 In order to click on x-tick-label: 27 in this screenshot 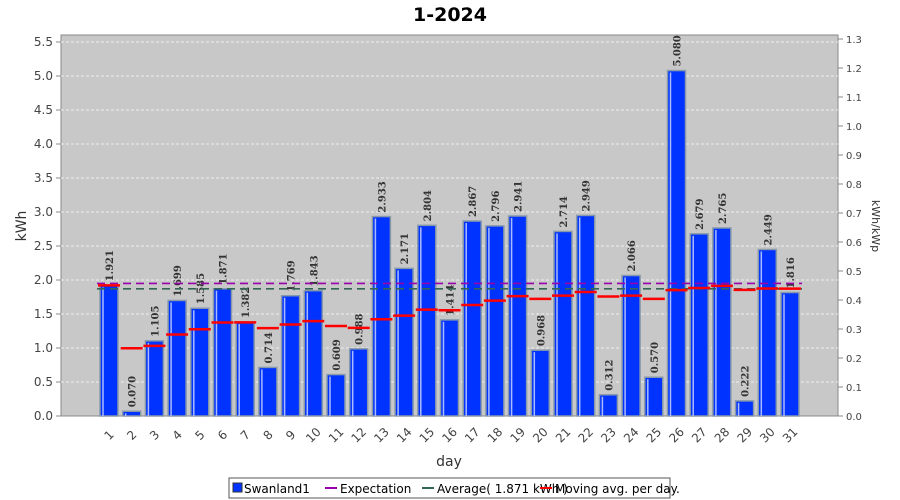, I will do `click(699, 435)`.